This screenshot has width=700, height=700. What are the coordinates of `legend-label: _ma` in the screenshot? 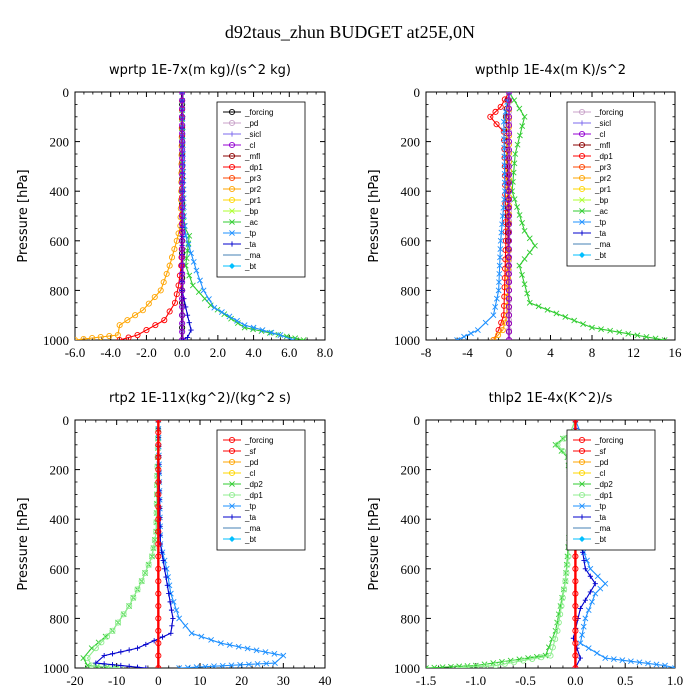 It's located at (602, 528).